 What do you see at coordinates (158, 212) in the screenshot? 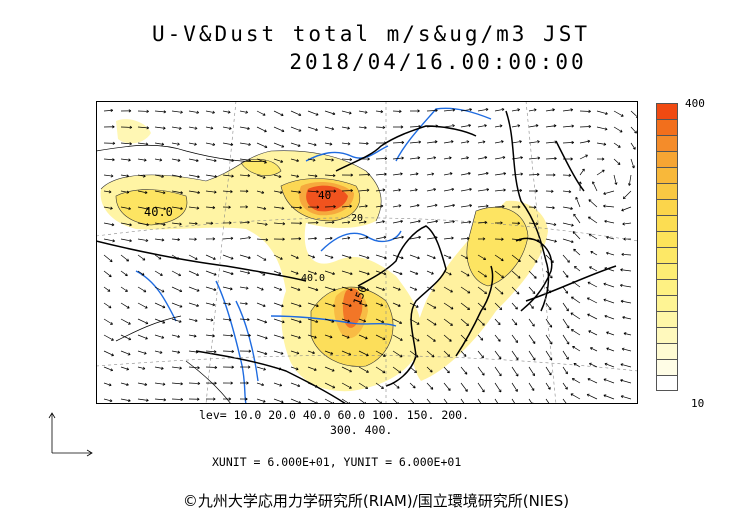
I see `contour-label: 40.0` at bounding box center [158, 212].